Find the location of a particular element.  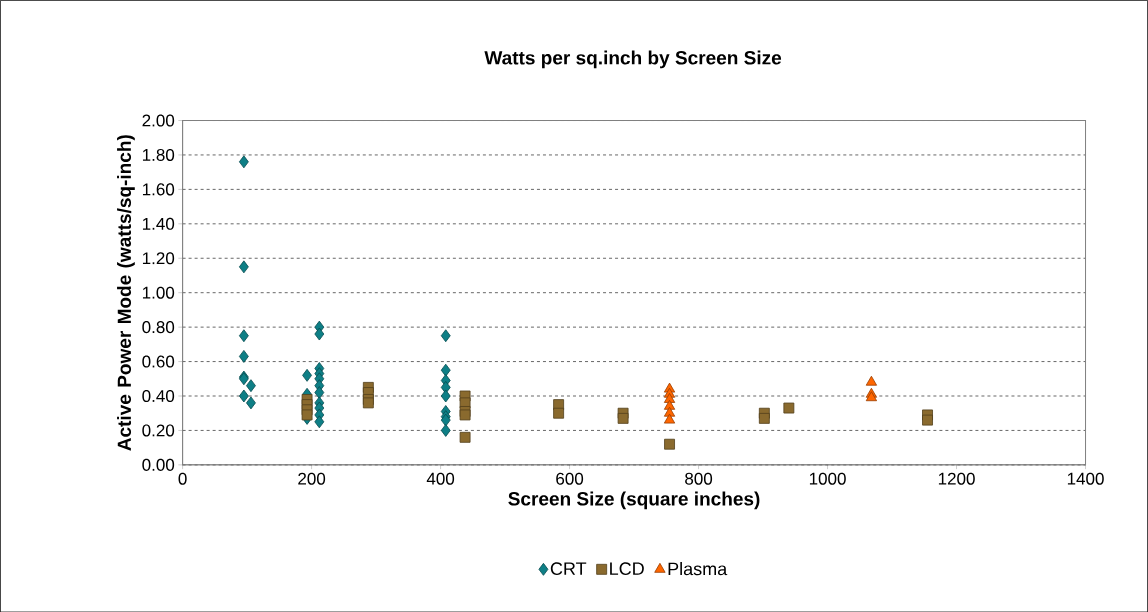

x-tick-label: 0 is located at coordinates (182, 478).